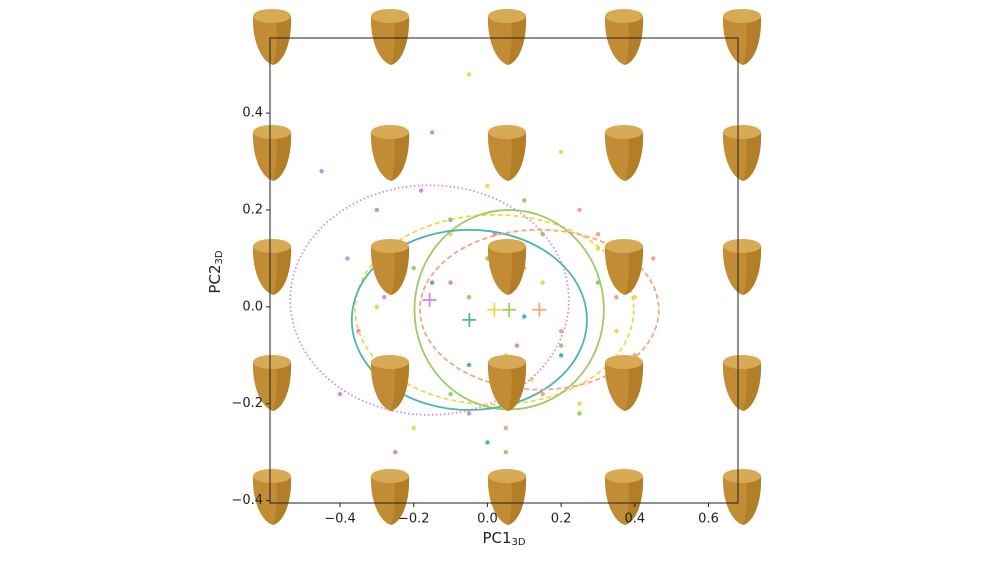  I want to click on x-axis-label: PC13D, so click(503, 539).